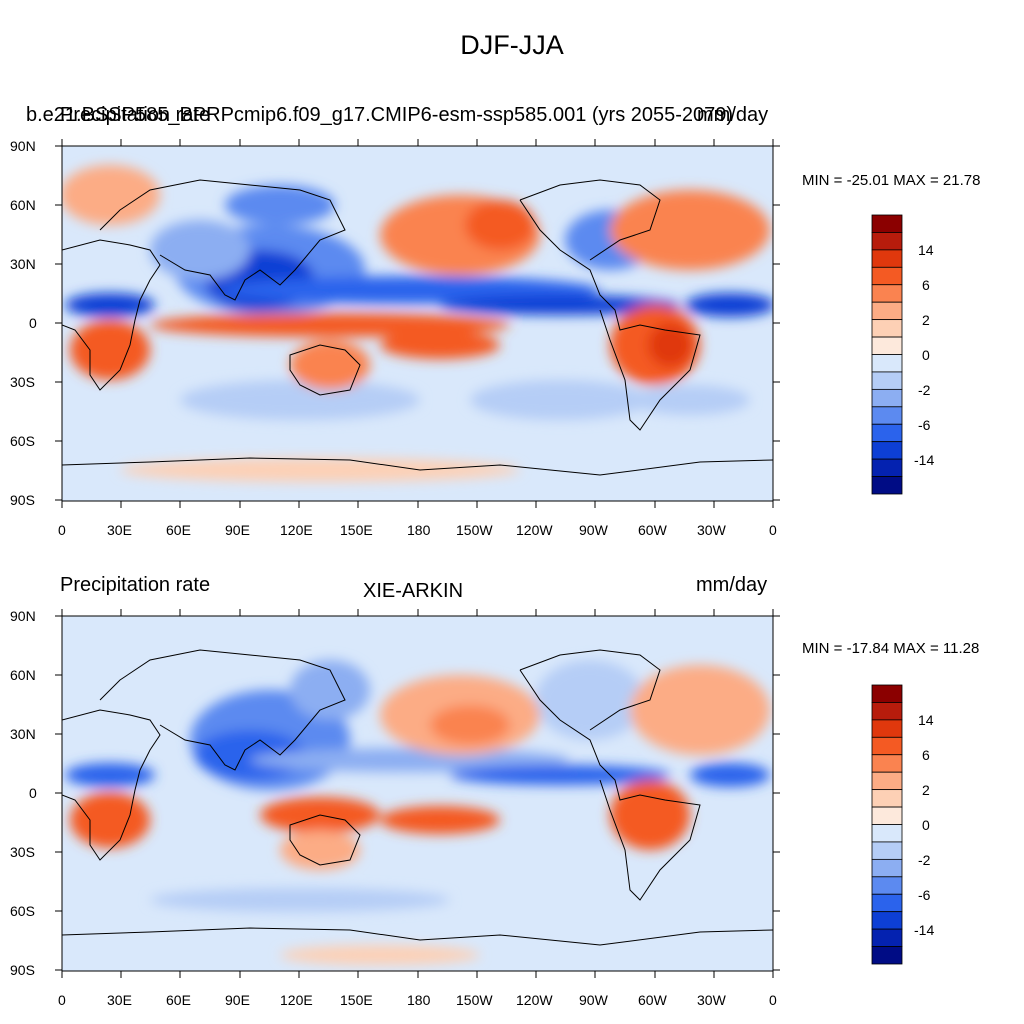 The width and height of the screenshot is (1024, 1024). I want to click on panel2-colorbar-label: -14, so click(924, 930).